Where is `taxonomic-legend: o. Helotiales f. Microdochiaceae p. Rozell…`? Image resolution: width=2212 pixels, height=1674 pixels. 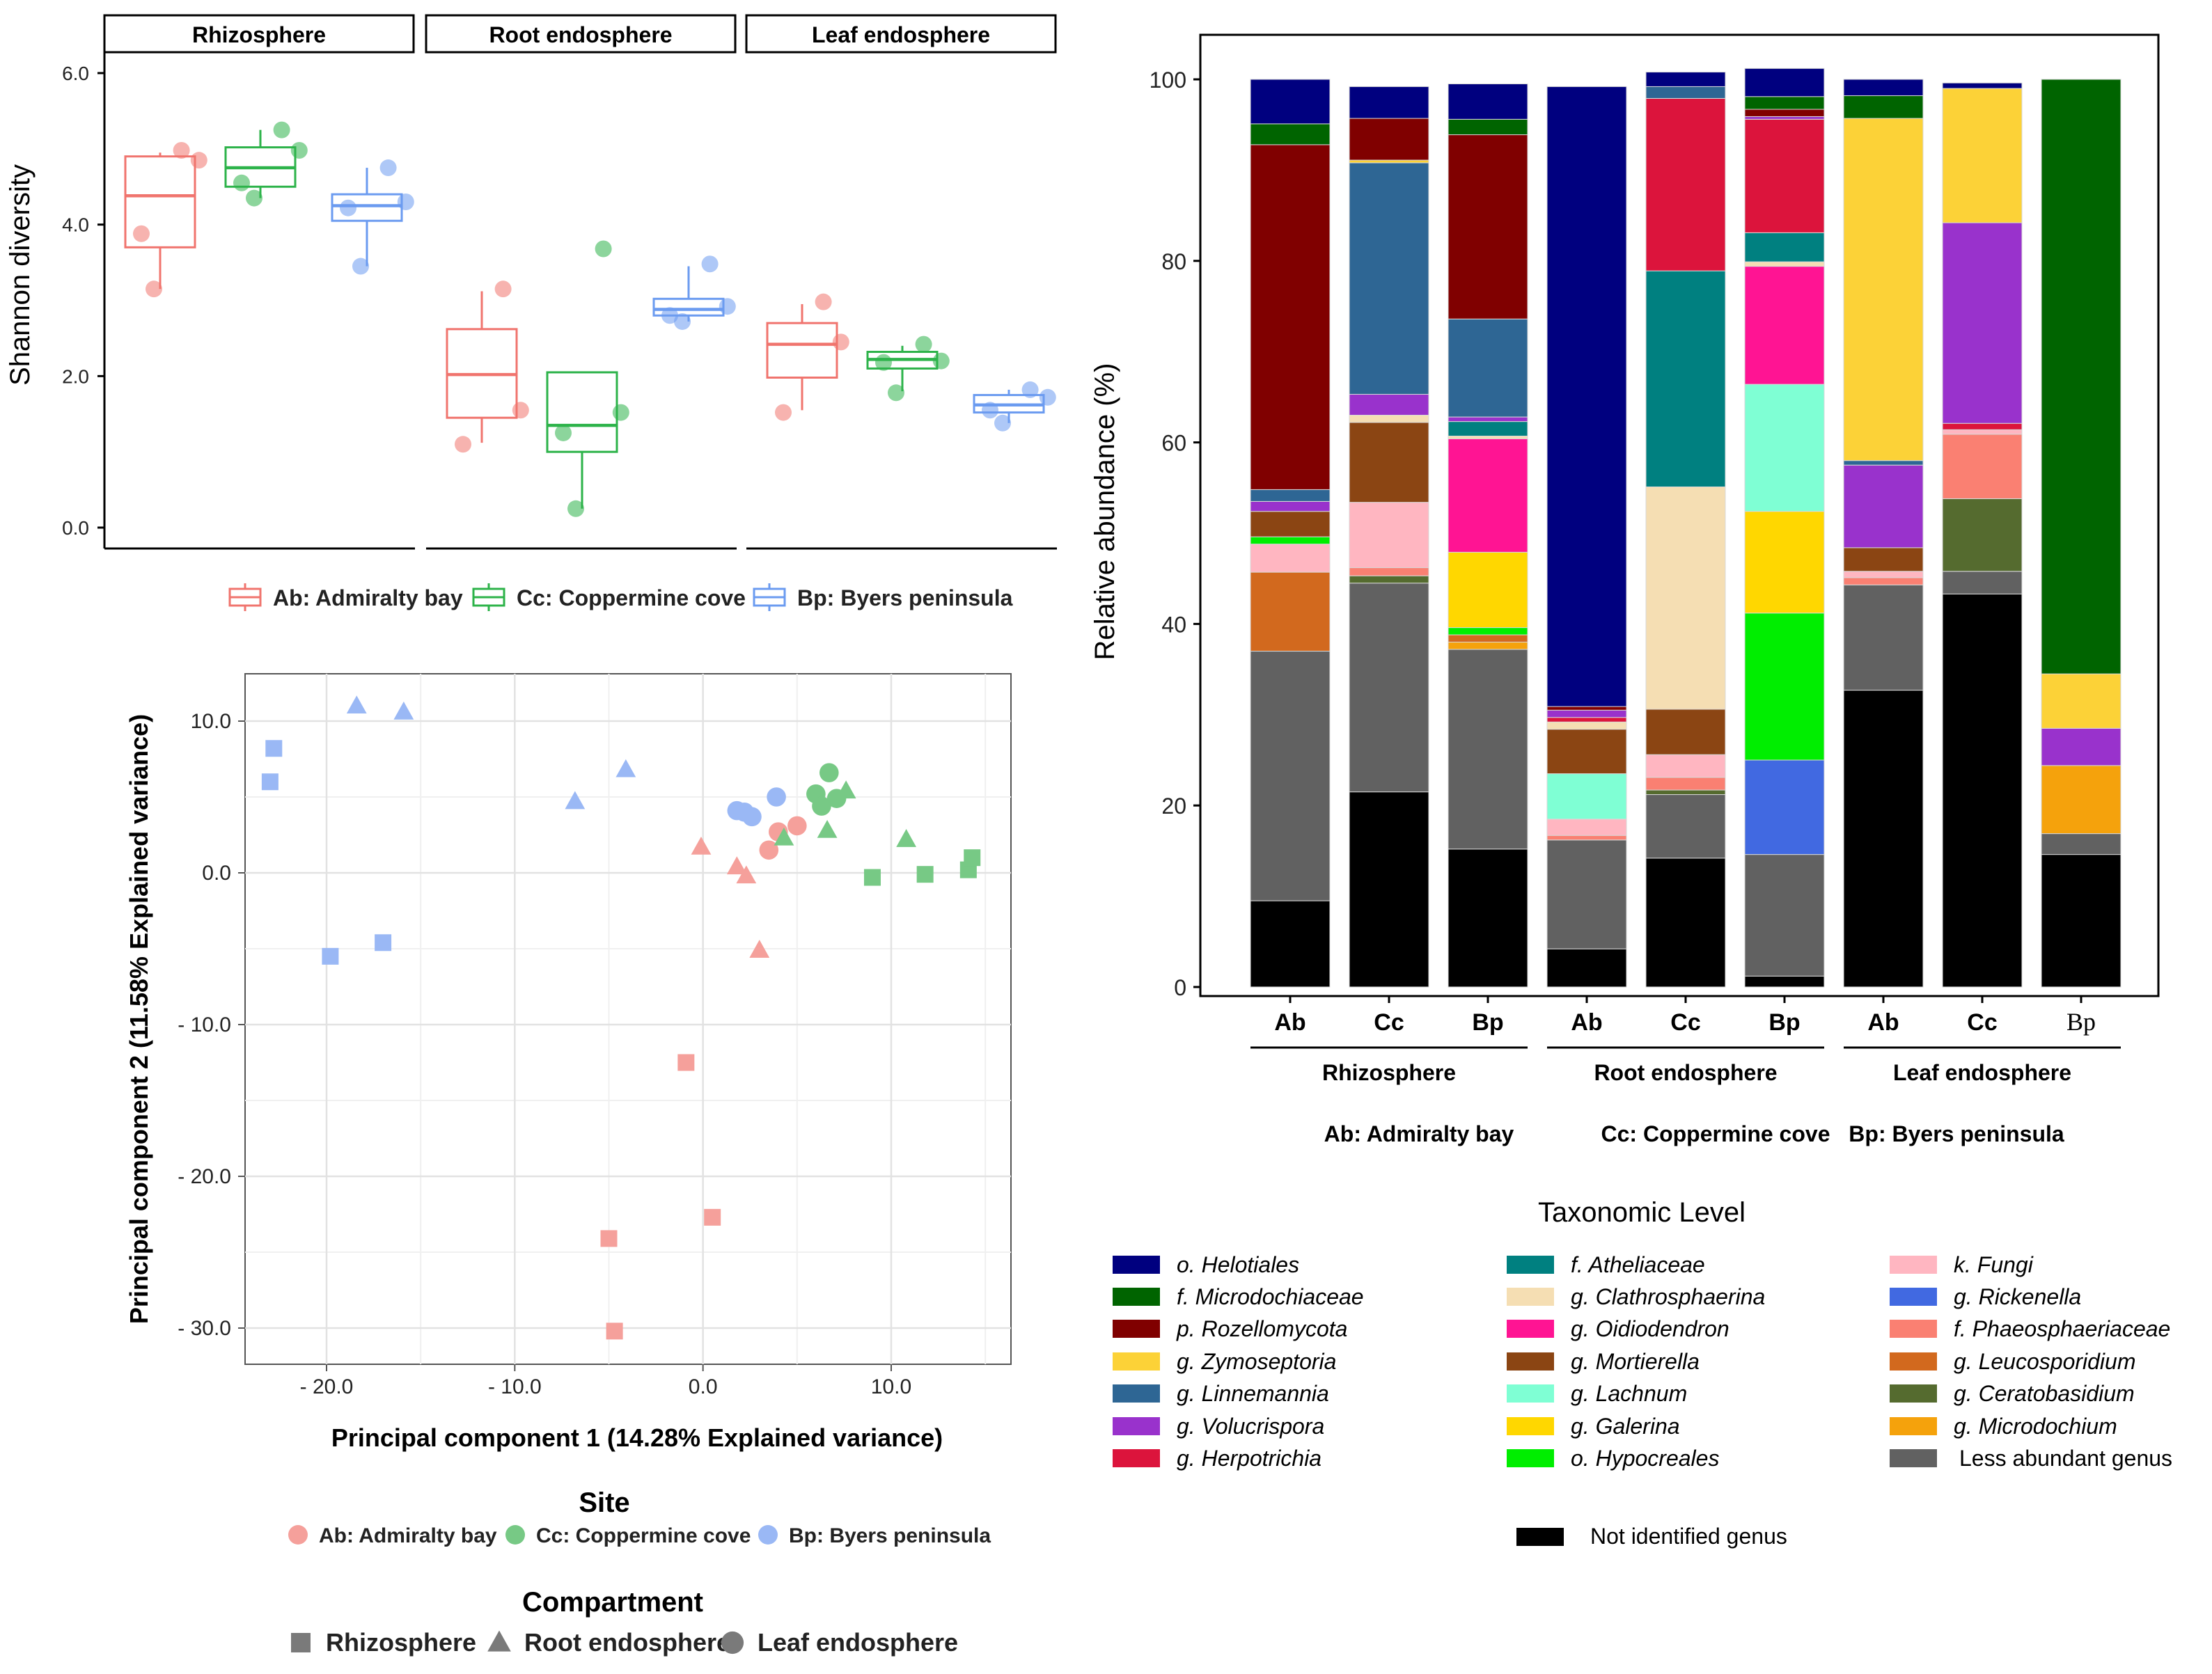
taxonomic-legend: o. Helotiales f. Microdochiaceae p. Rozell… is located at coordinates (1642, 1400).